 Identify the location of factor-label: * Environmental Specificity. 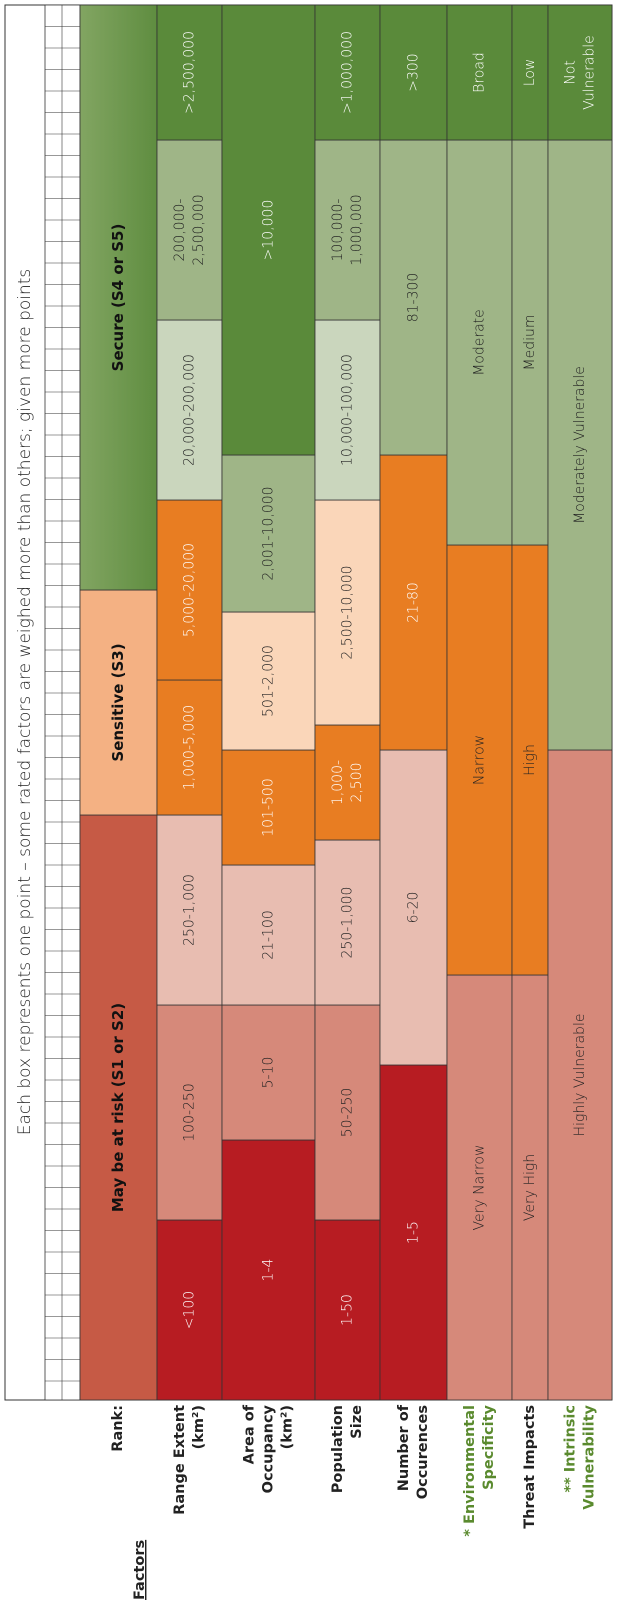
(479, 1470).